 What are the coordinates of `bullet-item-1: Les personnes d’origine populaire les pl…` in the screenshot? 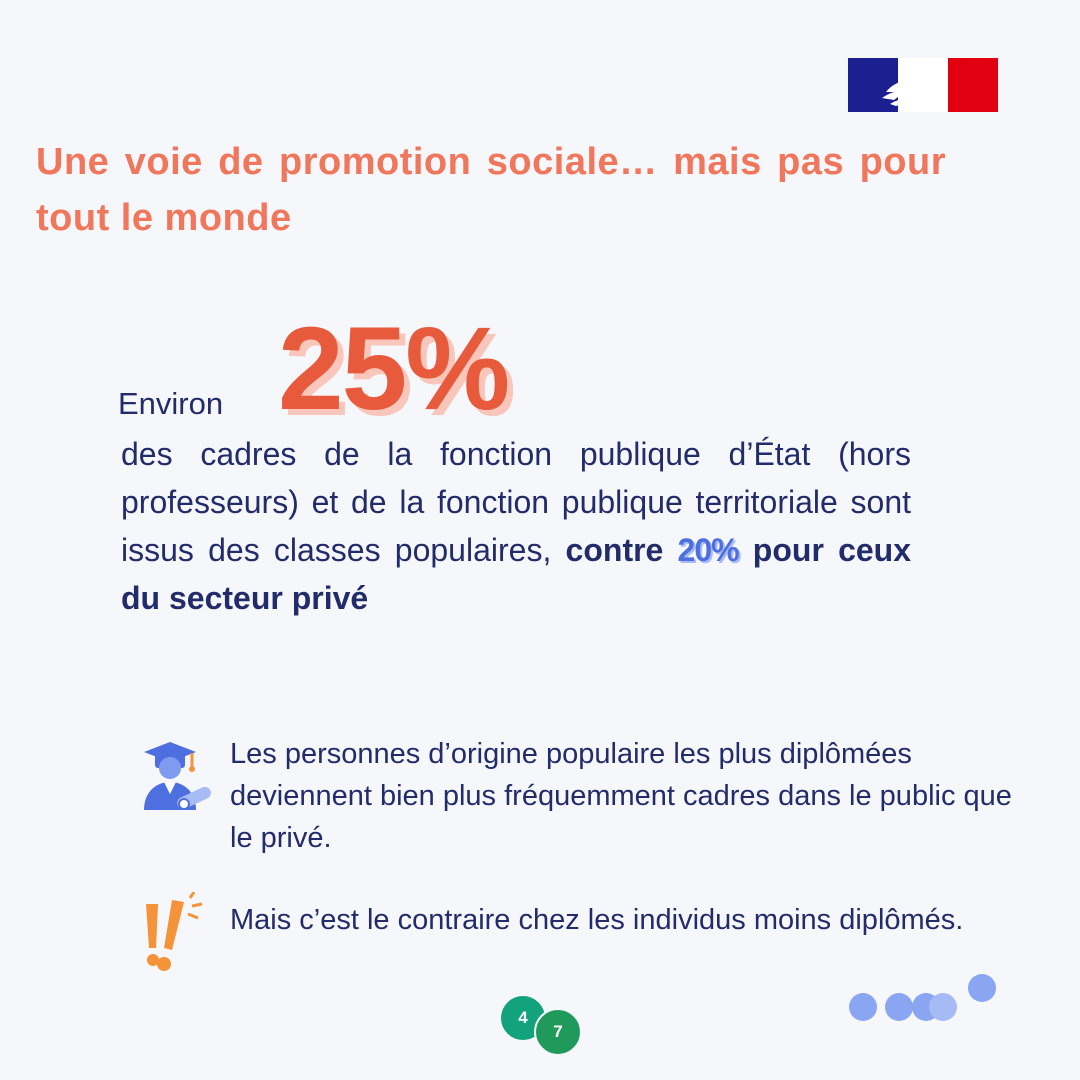 It's located at (621, 796).